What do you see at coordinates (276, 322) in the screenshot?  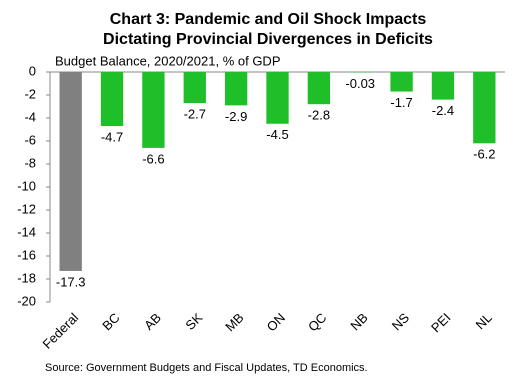 I see `x-tick-label: ON` at bounding box center [276, 322].